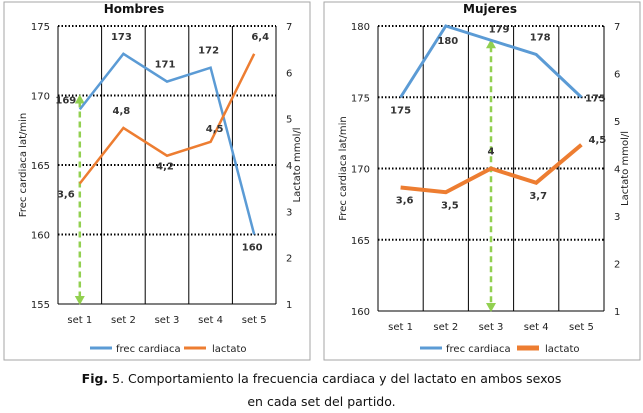 The height and width of the screenshot is (413, 643). Describe the element at coordinates (260, 37) in the screenshot. I see `data-label-lactato: 6,4` at that location.